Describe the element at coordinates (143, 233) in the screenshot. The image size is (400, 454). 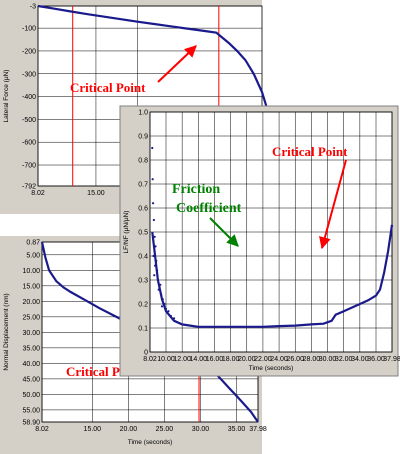
I see `y-tick-label: 0.5` at that location.